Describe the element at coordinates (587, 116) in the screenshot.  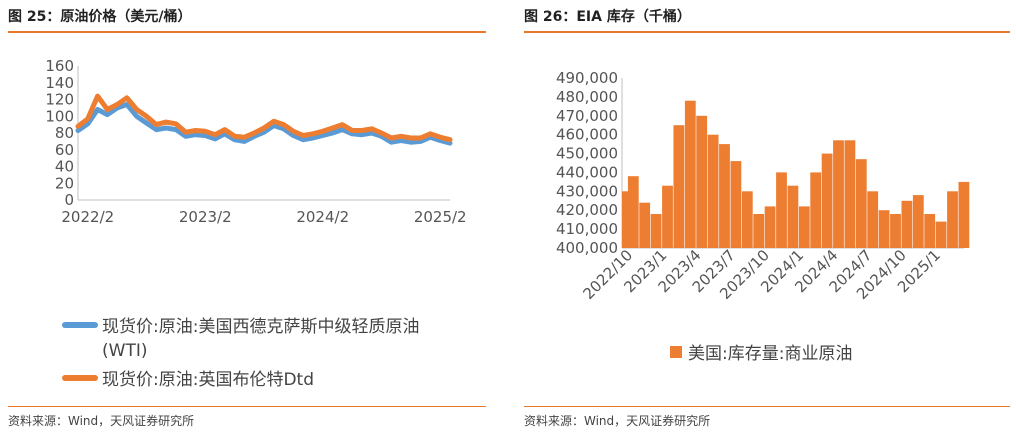
I see `right-y-tick-label: 470,000` at that location.